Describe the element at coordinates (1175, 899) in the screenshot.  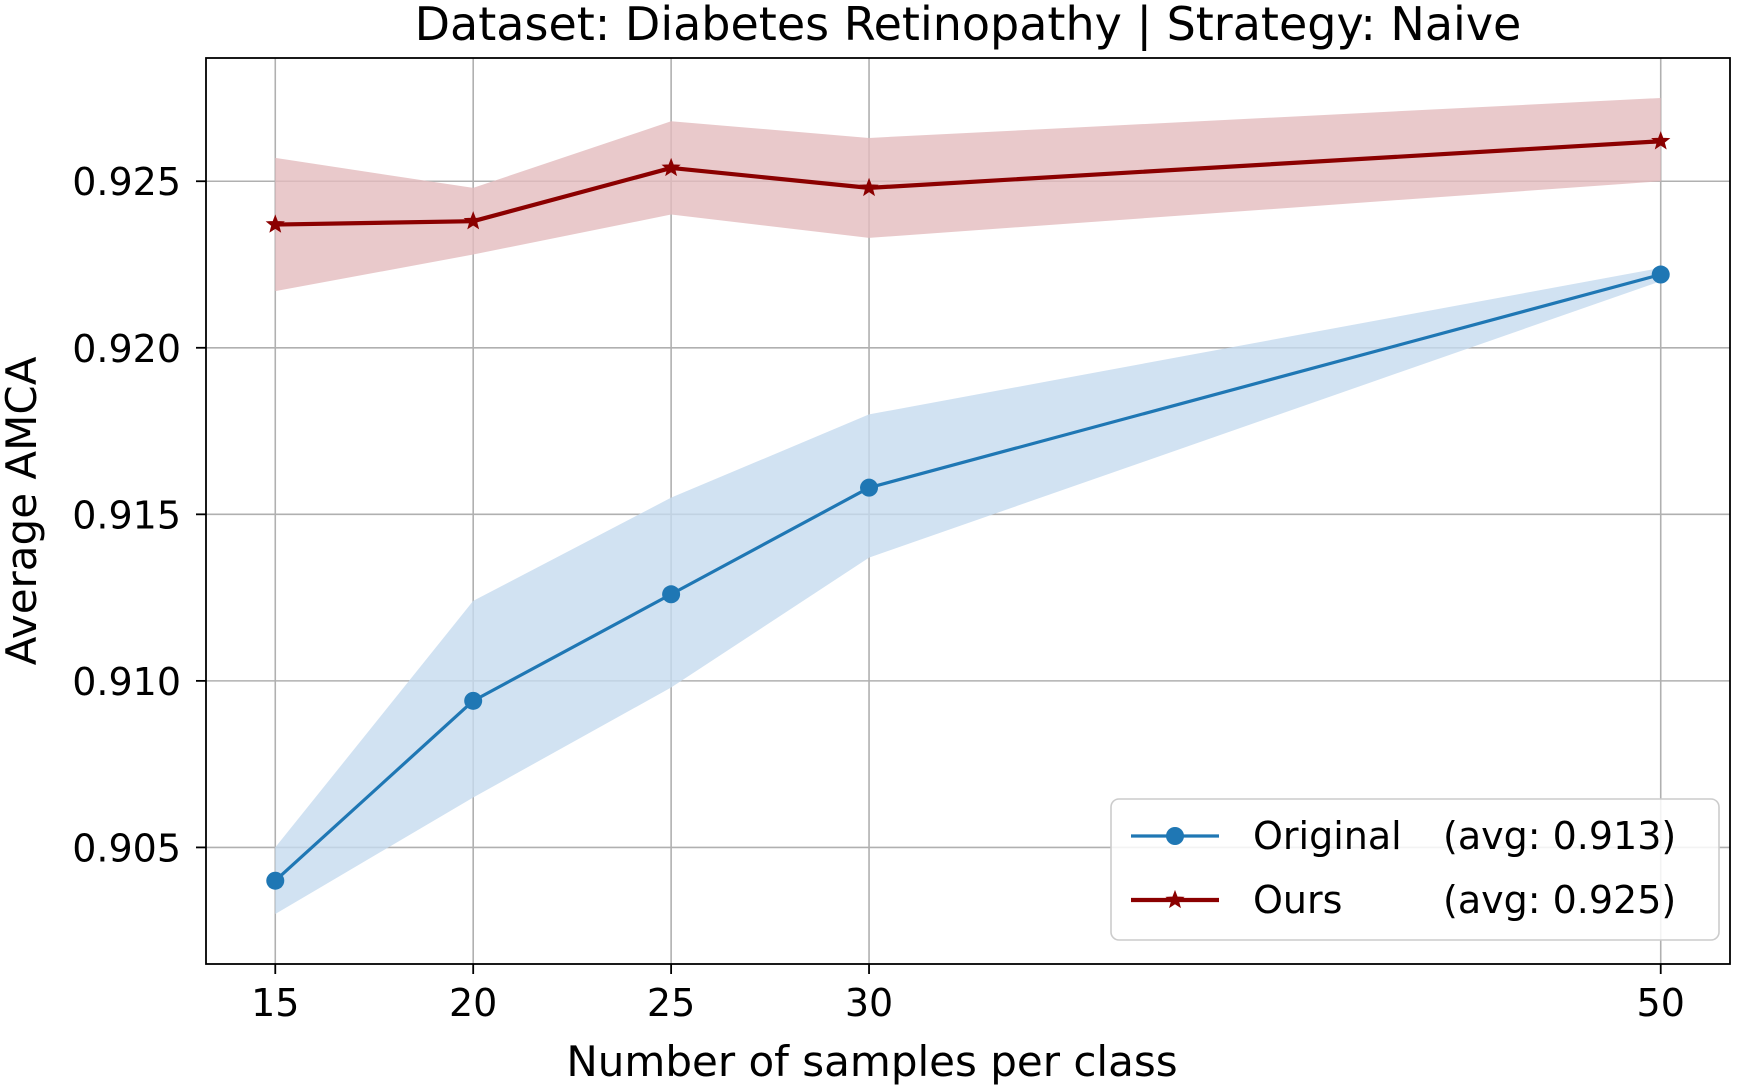
I see `legend-marker-ours` at that location.